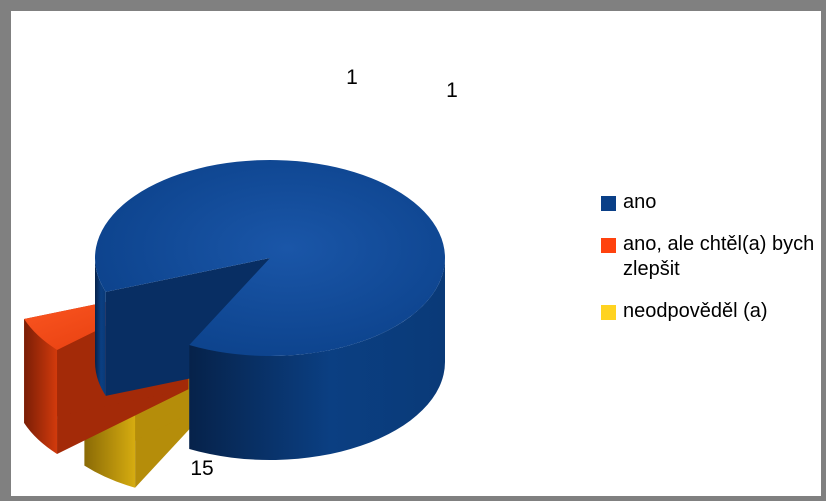 This screenshot has height=501, width=826. What do you see at coordinates (452, 90) in the screenshot?
I see `data-label-2: 1` at bounding box center [452, 90].